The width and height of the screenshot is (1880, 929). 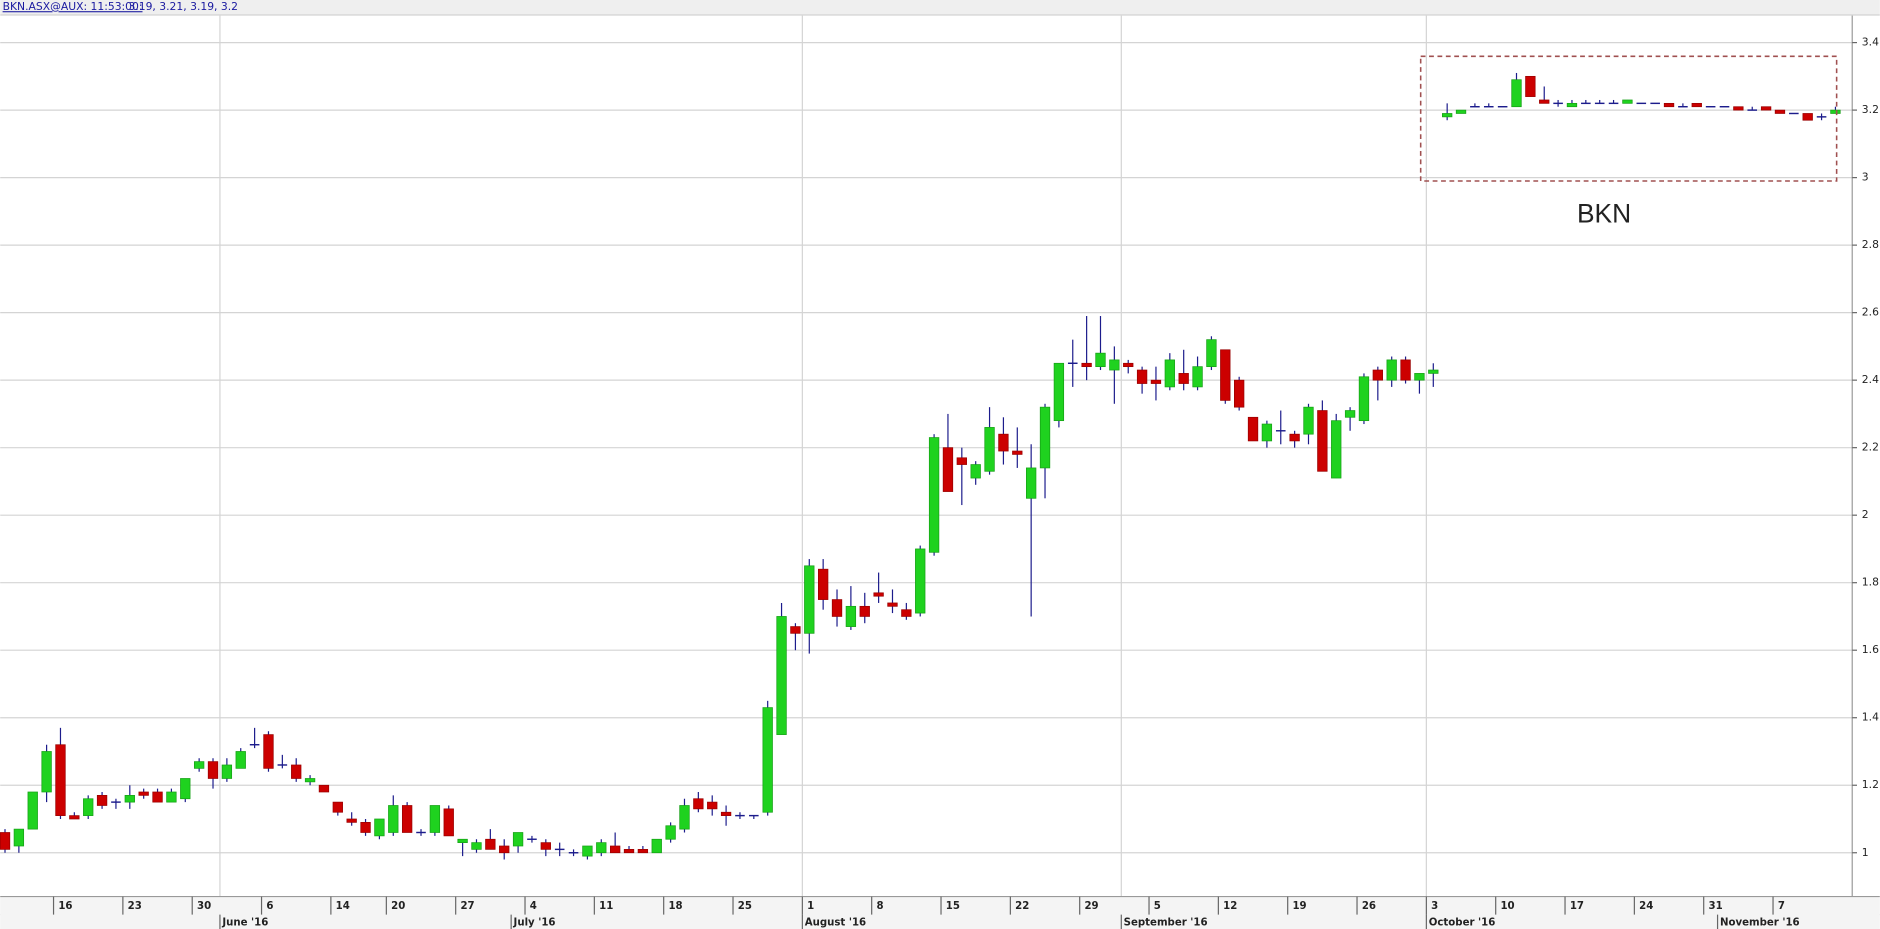 I want to click on header-bar, so click(x=940, y=7).